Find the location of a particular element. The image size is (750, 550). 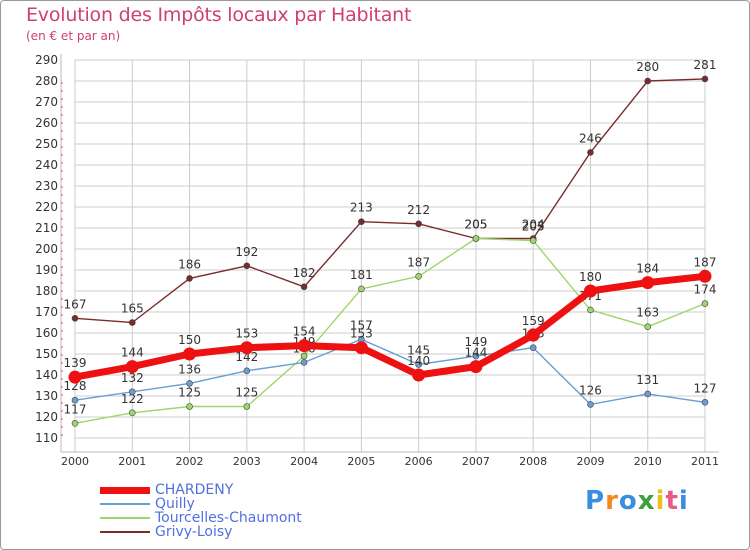

data-label: 128 is located at coordinates (75, 386).